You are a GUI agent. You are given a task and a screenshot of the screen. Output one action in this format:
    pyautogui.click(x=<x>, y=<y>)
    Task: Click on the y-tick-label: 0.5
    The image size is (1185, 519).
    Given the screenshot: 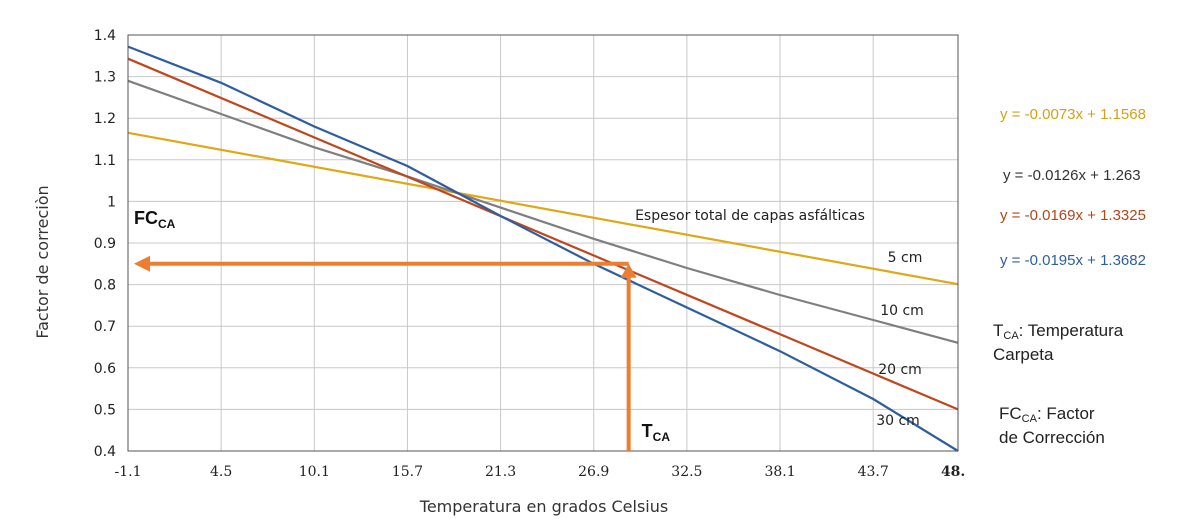 What is the action you would take?
    pyautogui.click(x=105, y=410)
    